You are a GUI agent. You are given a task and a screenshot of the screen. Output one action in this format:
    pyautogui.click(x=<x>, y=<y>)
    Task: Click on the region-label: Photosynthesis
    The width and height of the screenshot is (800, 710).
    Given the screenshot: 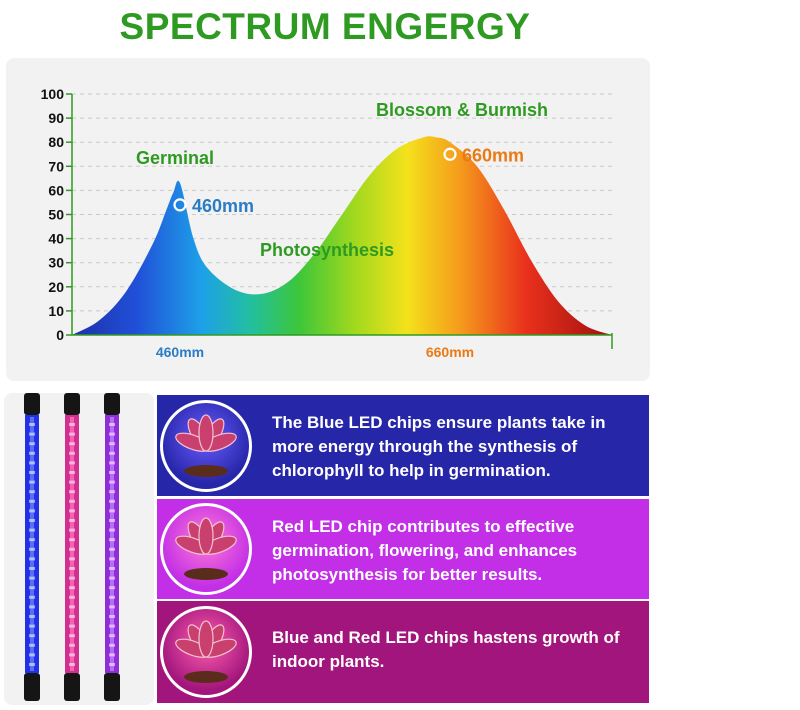 What is the action you would take?
    pyautogui.click(x=327, y=250)
    